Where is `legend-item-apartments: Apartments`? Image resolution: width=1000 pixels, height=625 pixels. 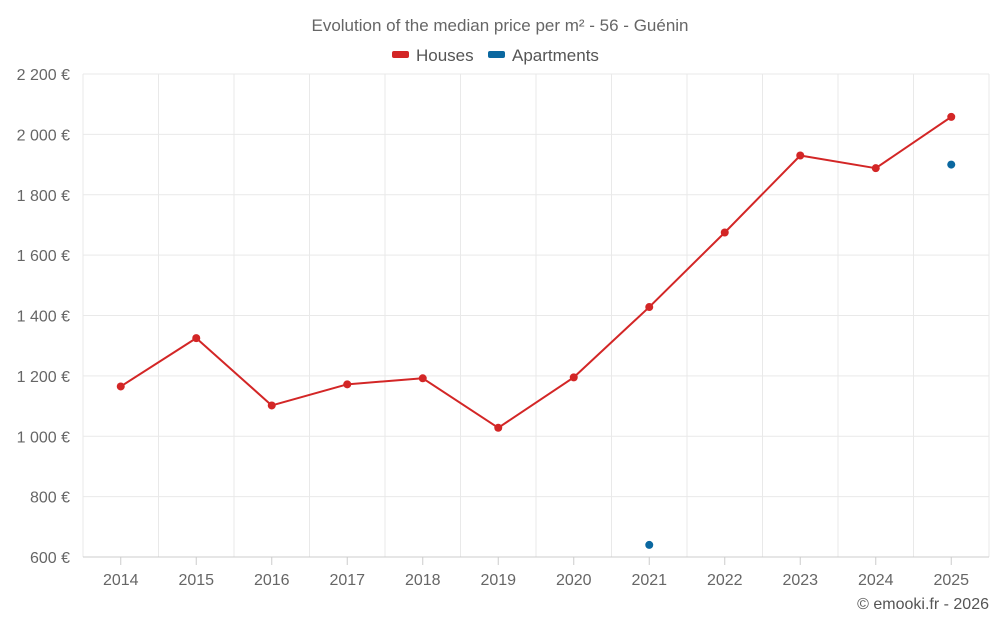
legend-item-apartments: Apartments is located at coordinates (543, 55).